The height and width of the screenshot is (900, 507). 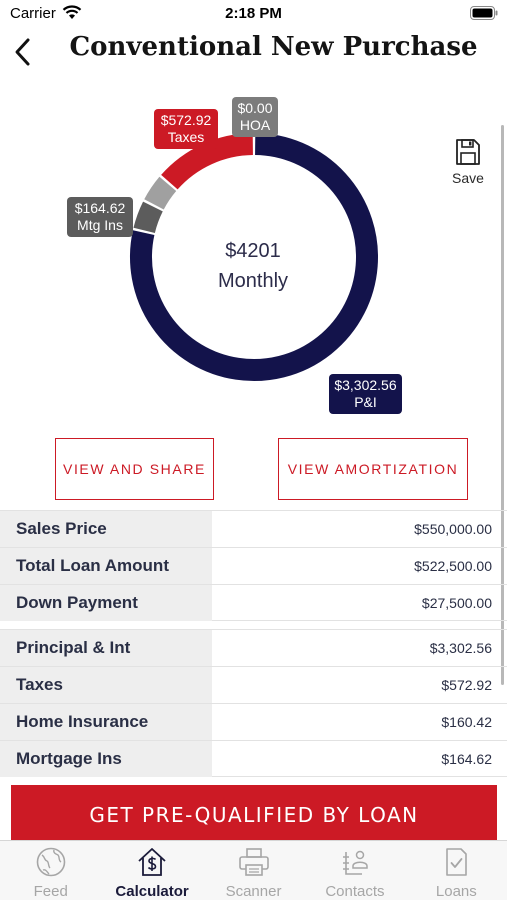 I want to click on table-row: Principal & Int $3,302.56, so click(x=253, y=647).